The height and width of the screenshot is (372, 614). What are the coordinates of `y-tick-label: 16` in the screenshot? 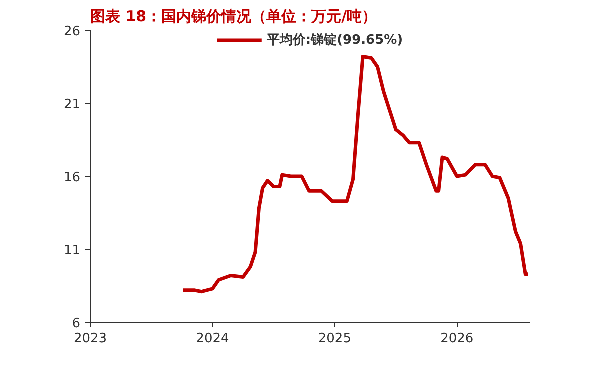 It's located at (72, 178).